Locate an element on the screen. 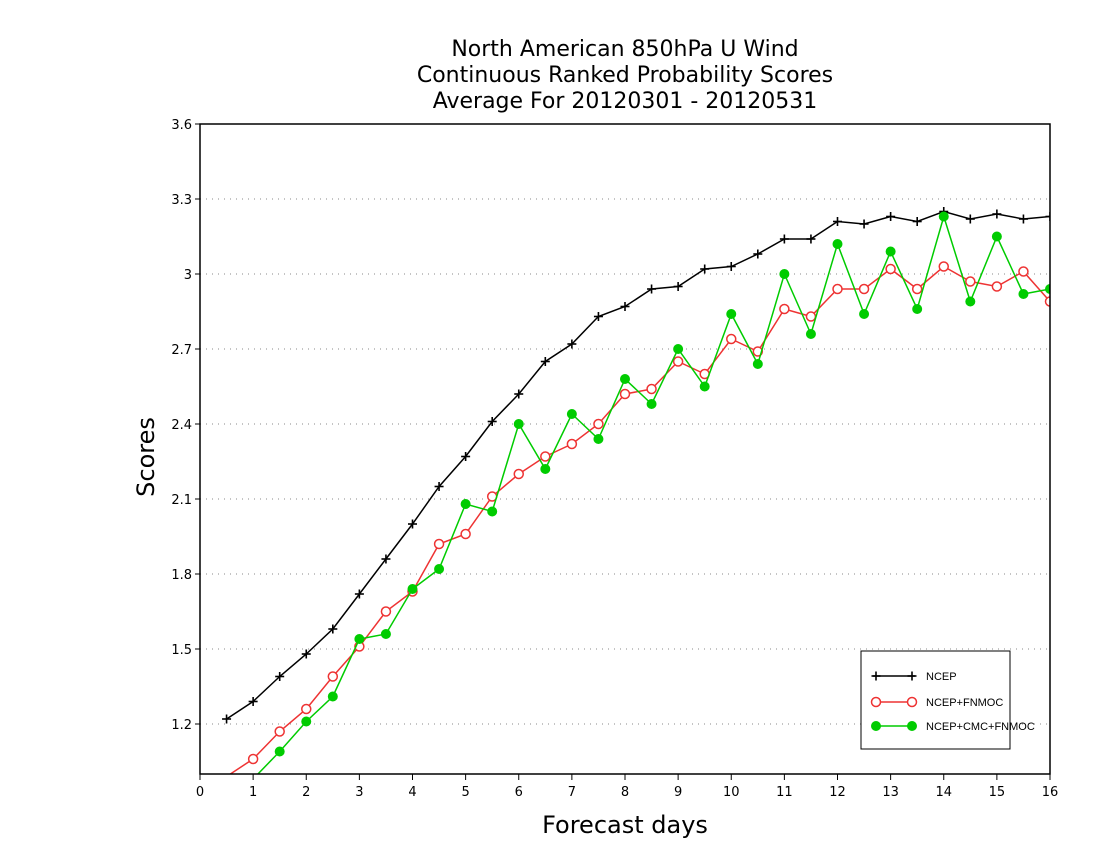 The image size is (1100, 850). y-tick-label: 3.6 is located at coordinates (181, 125).